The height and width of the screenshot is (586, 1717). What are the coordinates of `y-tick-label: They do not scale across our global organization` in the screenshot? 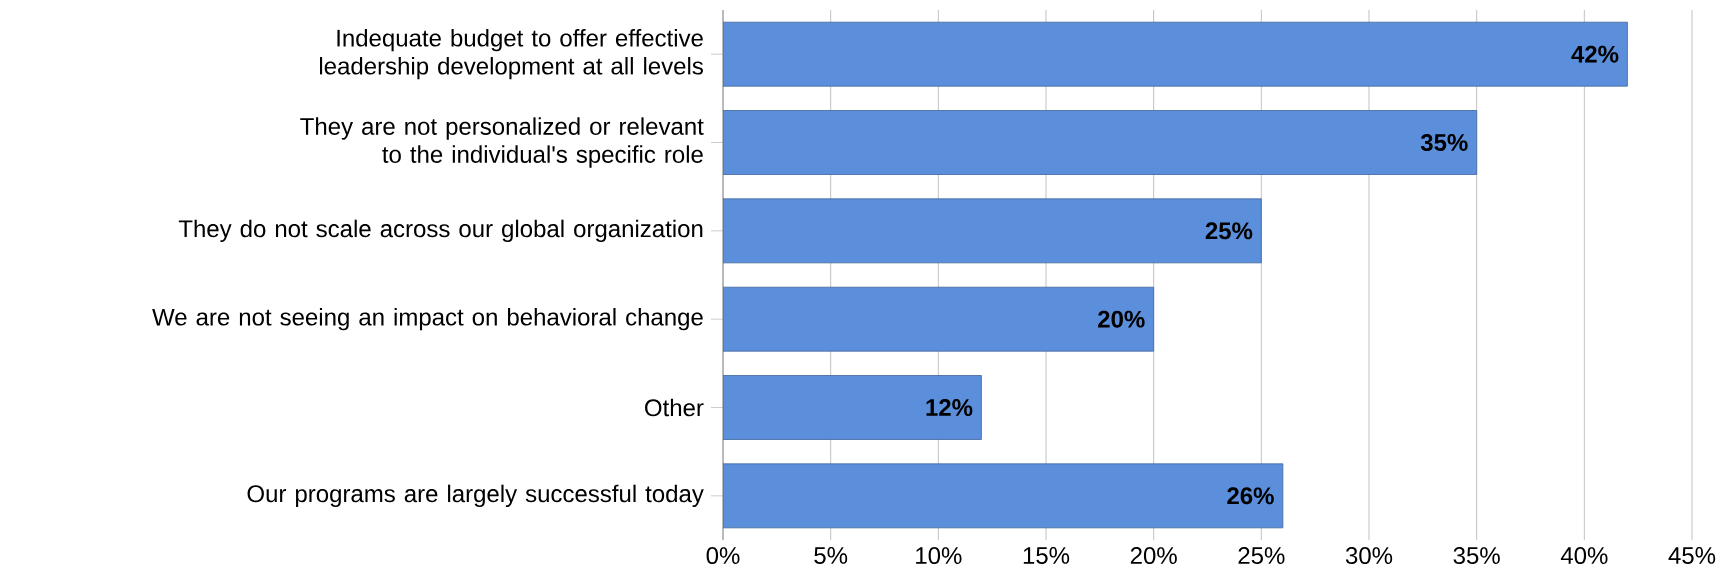 It's located at (440, 231).